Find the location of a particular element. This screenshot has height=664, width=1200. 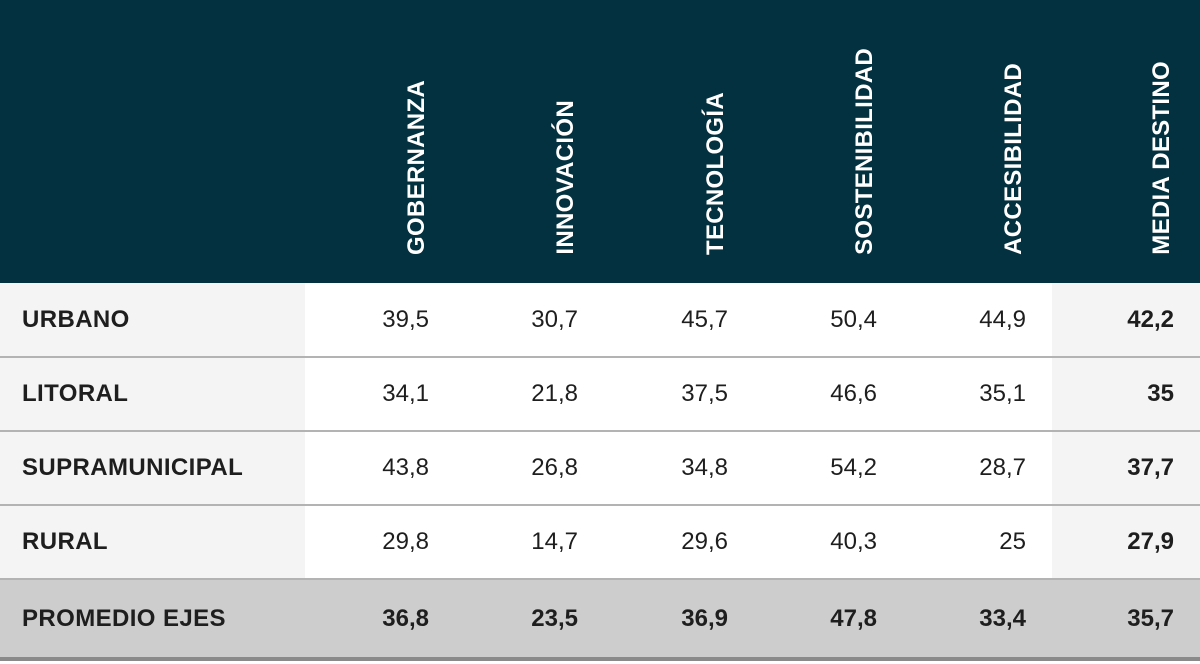

column-header-tecnologia: TECNOLOGÍA is located at coordinates (679, 141).